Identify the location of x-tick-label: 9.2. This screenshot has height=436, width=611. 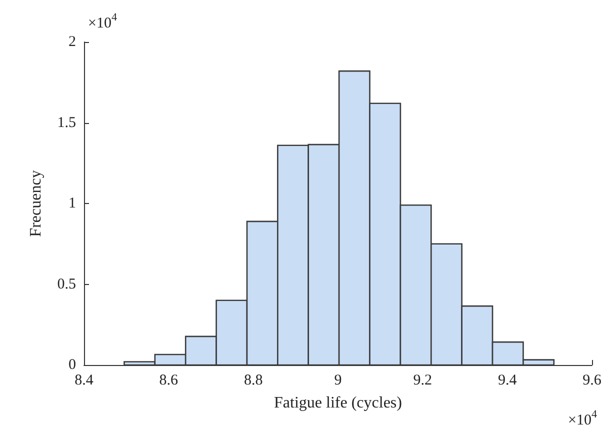
(422, 380).